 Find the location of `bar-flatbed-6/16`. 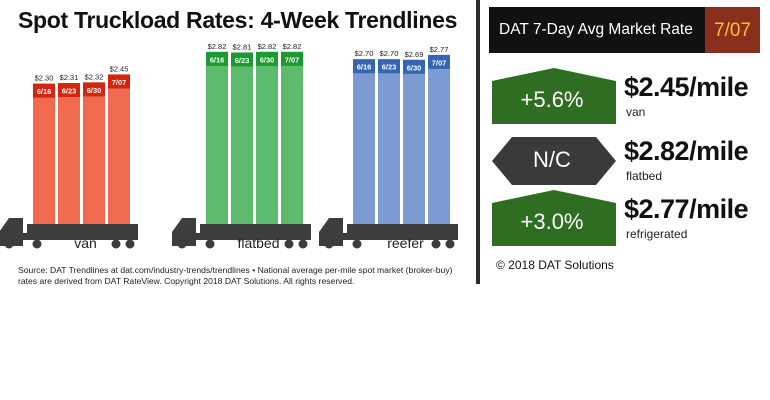

bar-flatbed-6/16 is located at coordinates (217, 138).